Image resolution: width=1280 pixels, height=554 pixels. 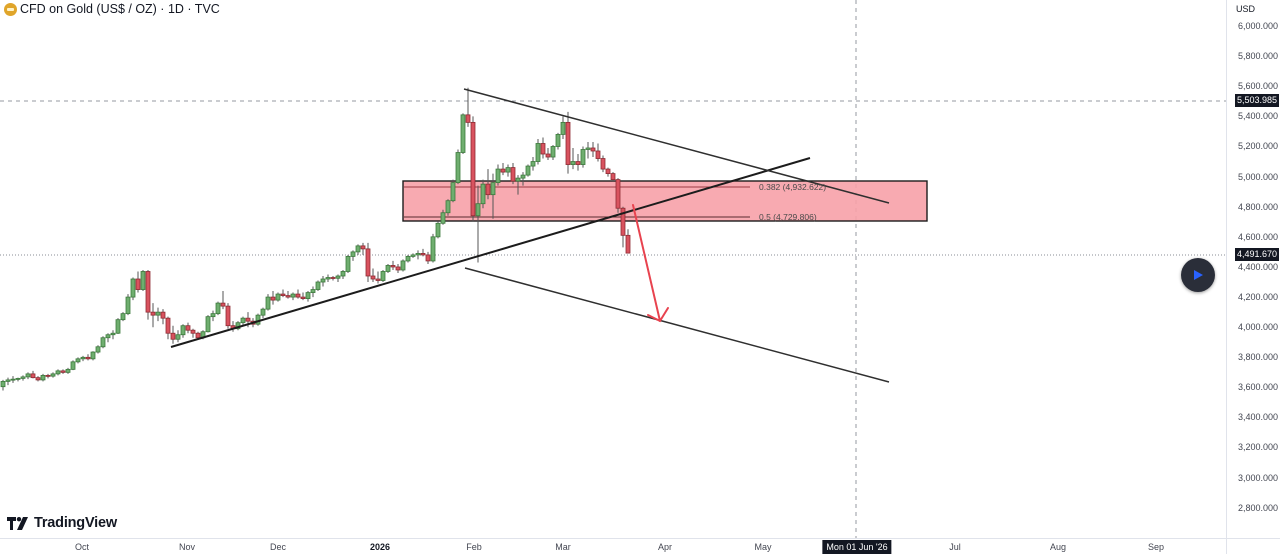 I want to click on upper-channel-trendline, so click(x=676, y=146).